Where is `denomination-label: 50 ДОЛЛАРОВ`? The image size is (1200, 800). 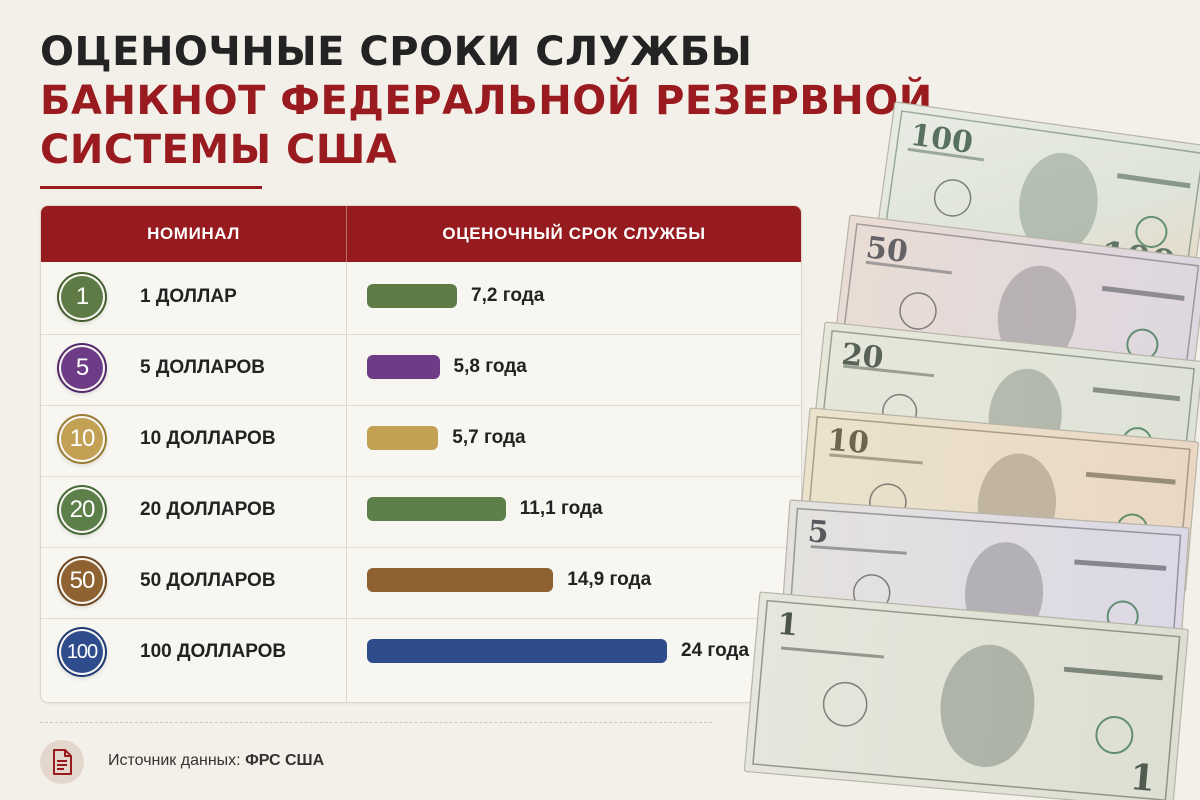 denomination-label: 50 ДОЛЛАРОВ is located at coordinates (208, 580).